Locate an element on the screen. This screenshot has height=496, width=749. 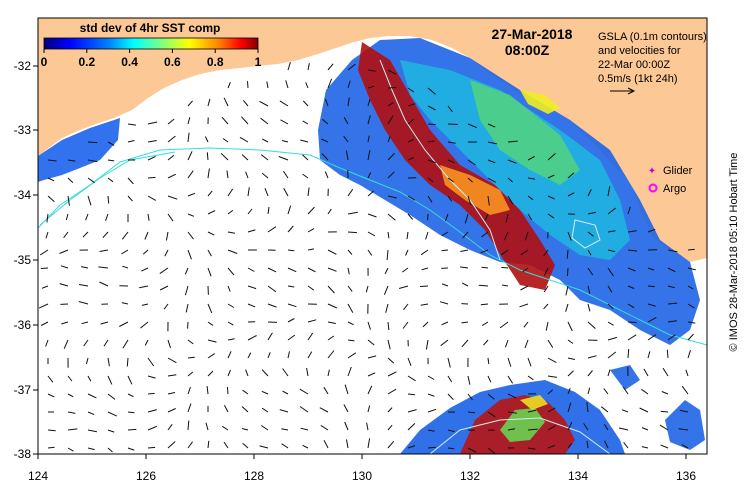
argo-label: Argo is located at coordinates (674, 189).